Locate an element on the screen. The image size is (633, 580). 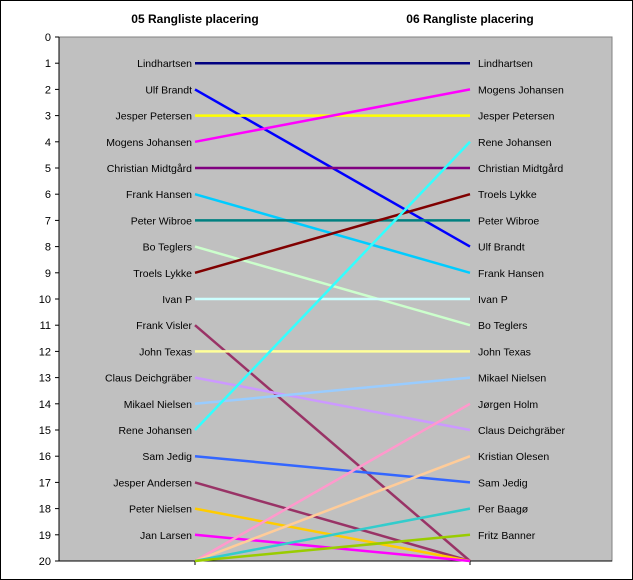
y-tick-label: 9 is located at coordinates (48, 274).